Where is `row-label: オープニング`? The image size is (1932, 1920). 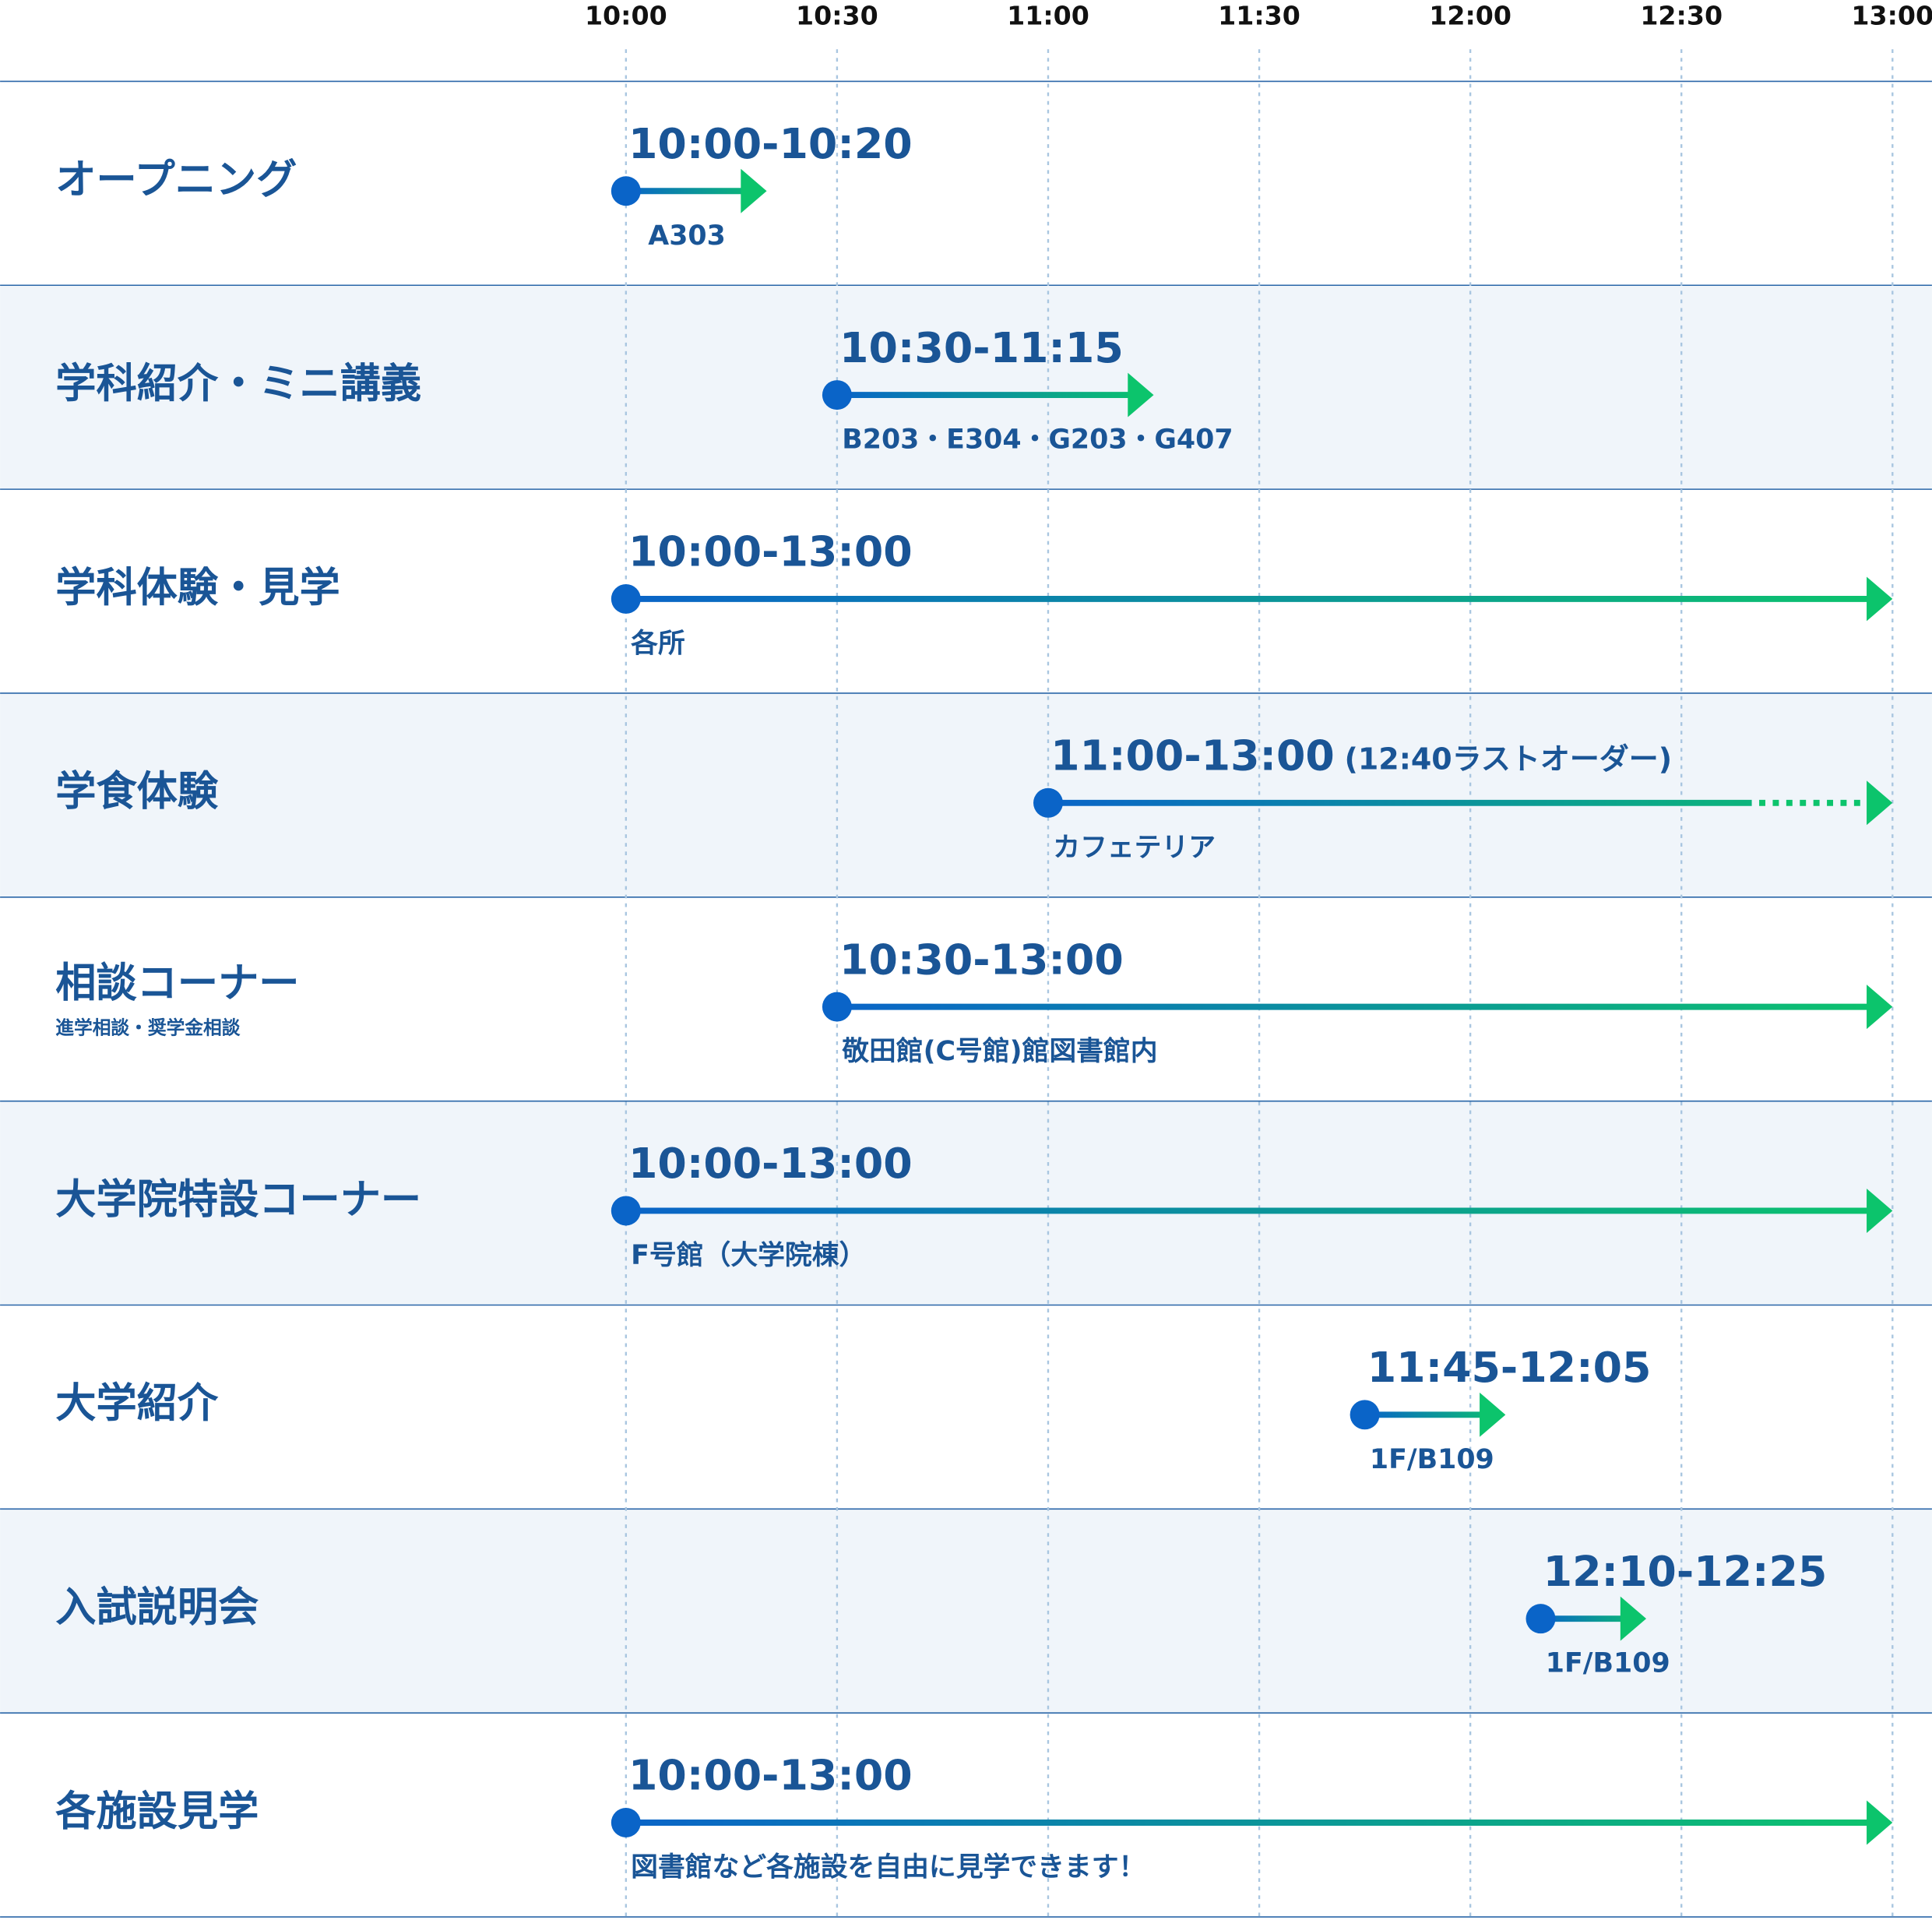 row-label: オープニング is located at coordinates (176, 180).